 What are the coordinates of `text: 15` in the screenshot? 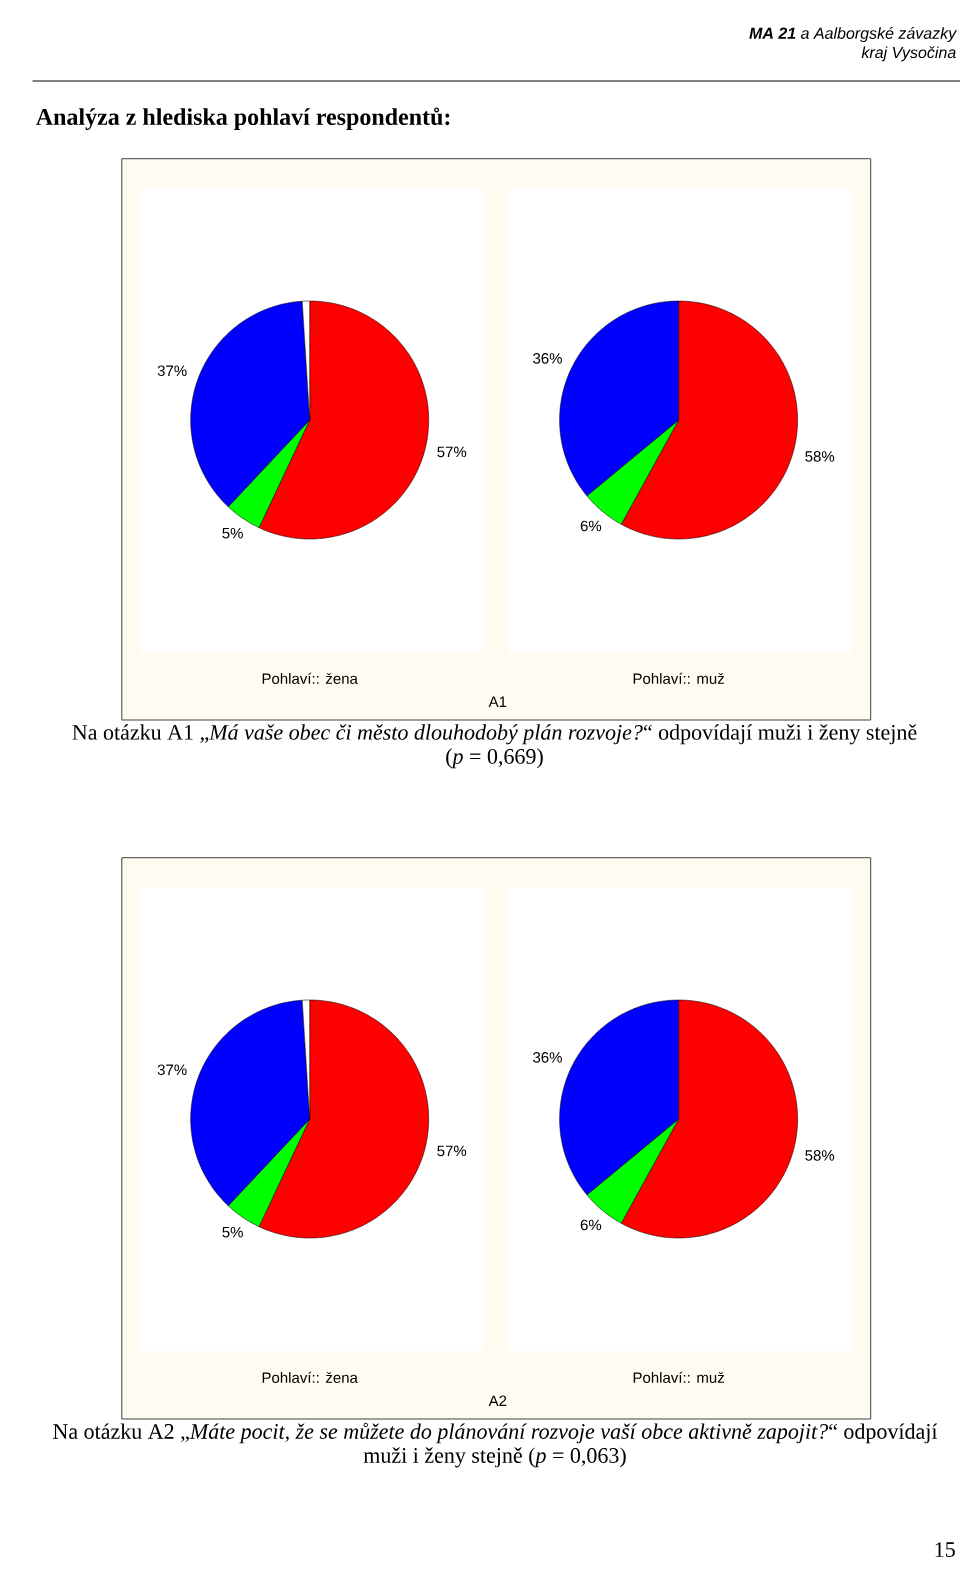 It's located at (945, 1549).